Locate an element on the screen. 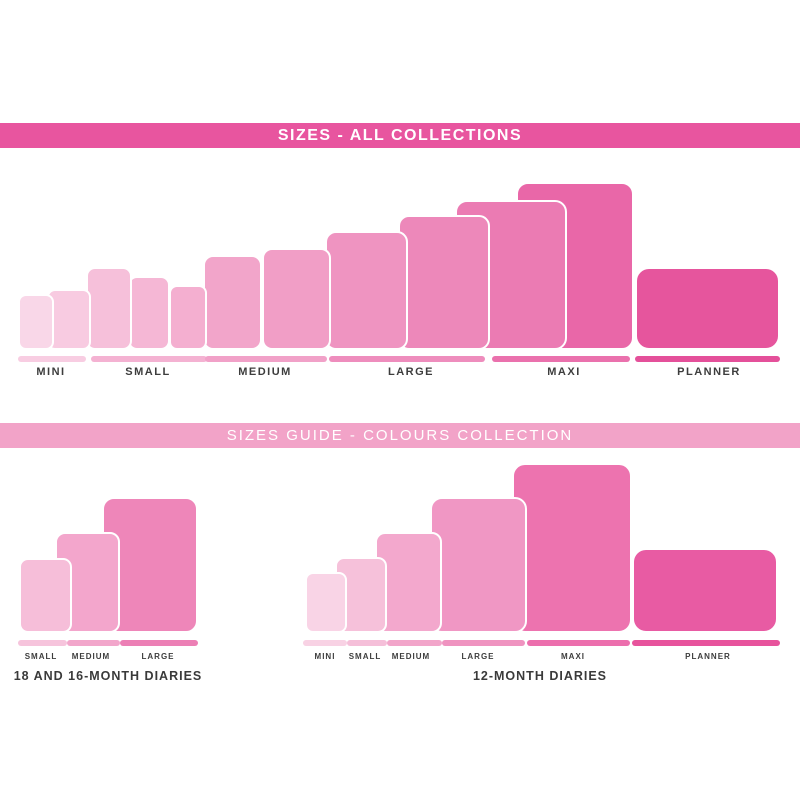  underline-pill-12-month-diaries-planner is located at coordinates (706, 643).